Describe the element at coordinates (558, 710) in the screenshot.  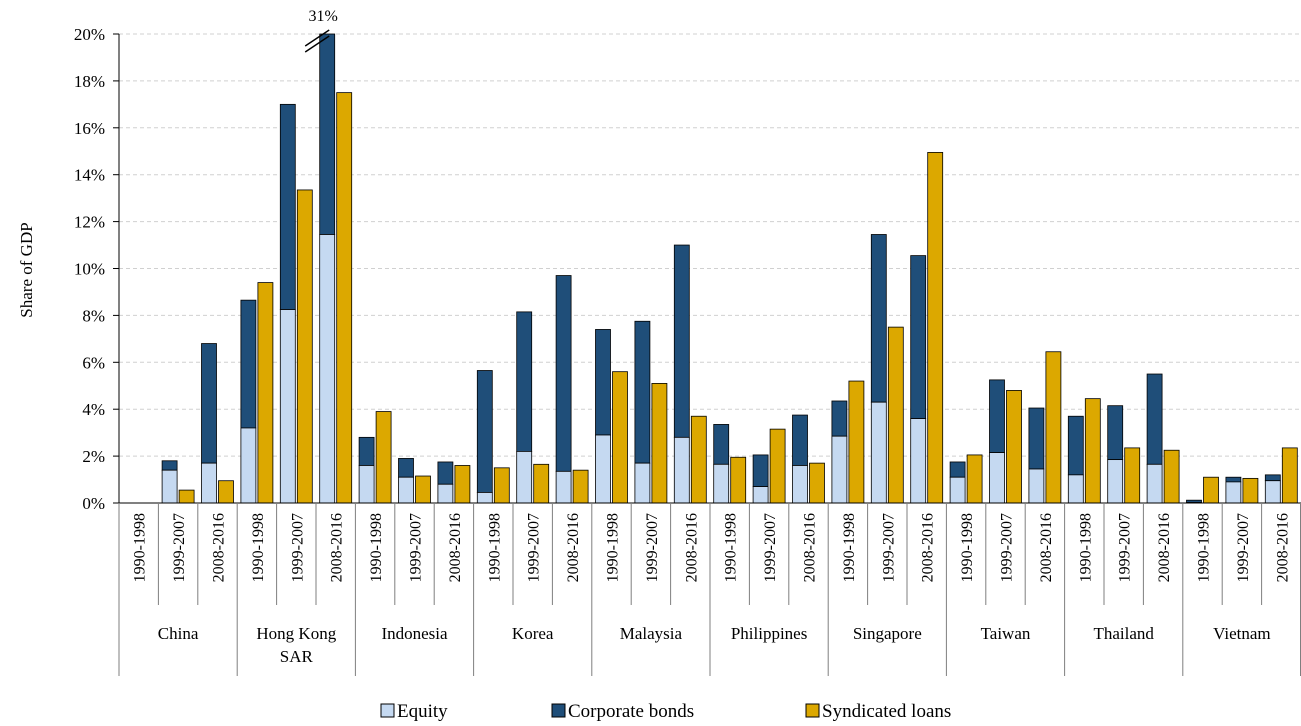
I see `legend-swatch-bonds` at that location.